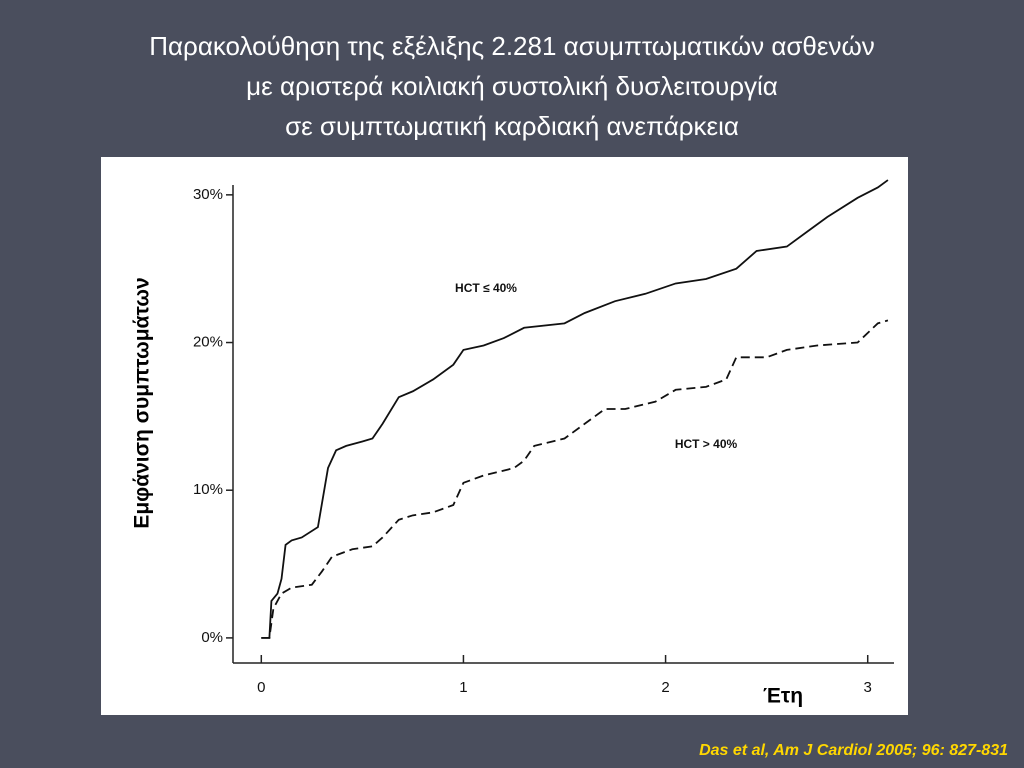 The image size is (1024, 768). What do you see at coordinates (665, 687) in the screenshot?
I see `x-tick-label: 2` at bounding box center [665, 687].